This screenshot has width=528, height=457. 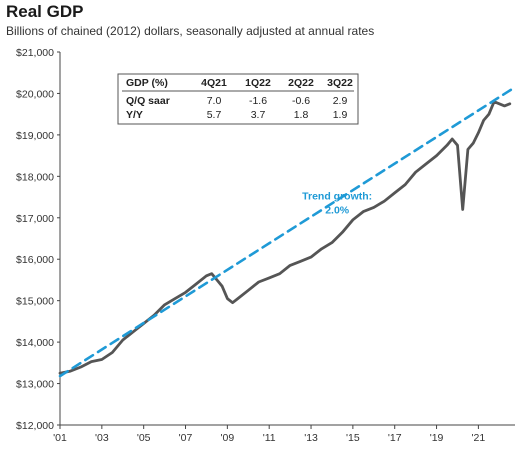 I want to click on table-value-cell: 7.0, so click(x=214, y=101).